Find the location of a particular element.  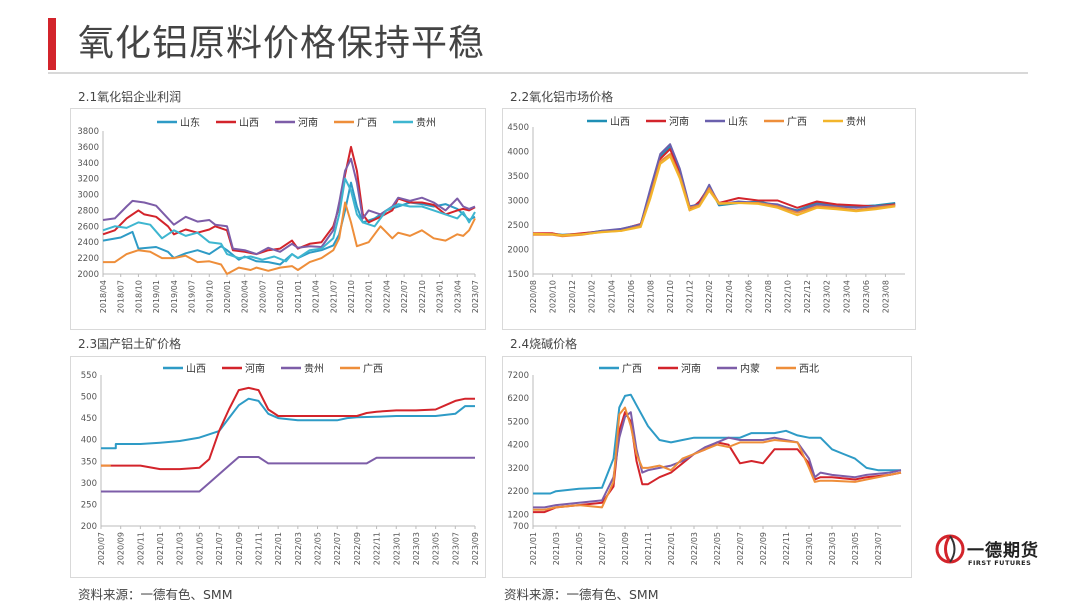

logo-name: 一德期货 is located at coordinates (1003, 551).